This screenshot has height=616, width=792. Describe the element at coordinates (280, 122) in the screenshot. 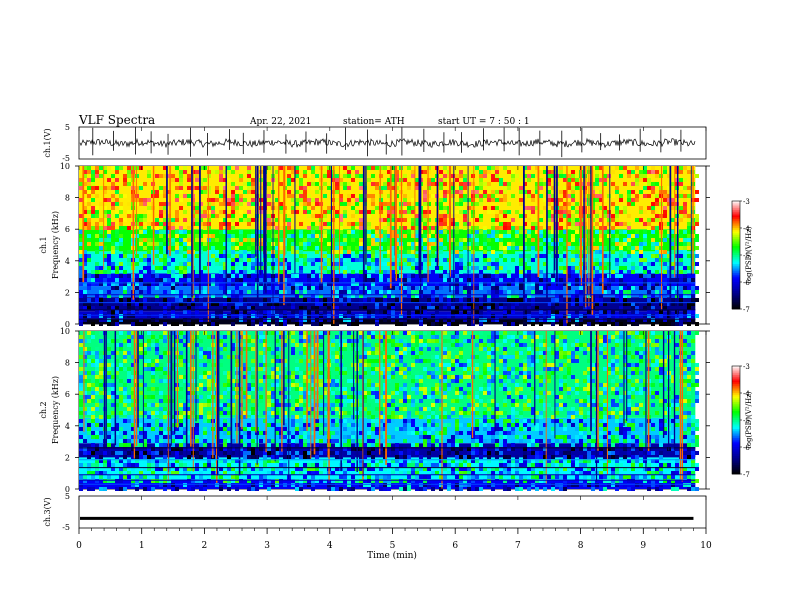

I see `figure-date: Apr. 22, 2021` at that location.